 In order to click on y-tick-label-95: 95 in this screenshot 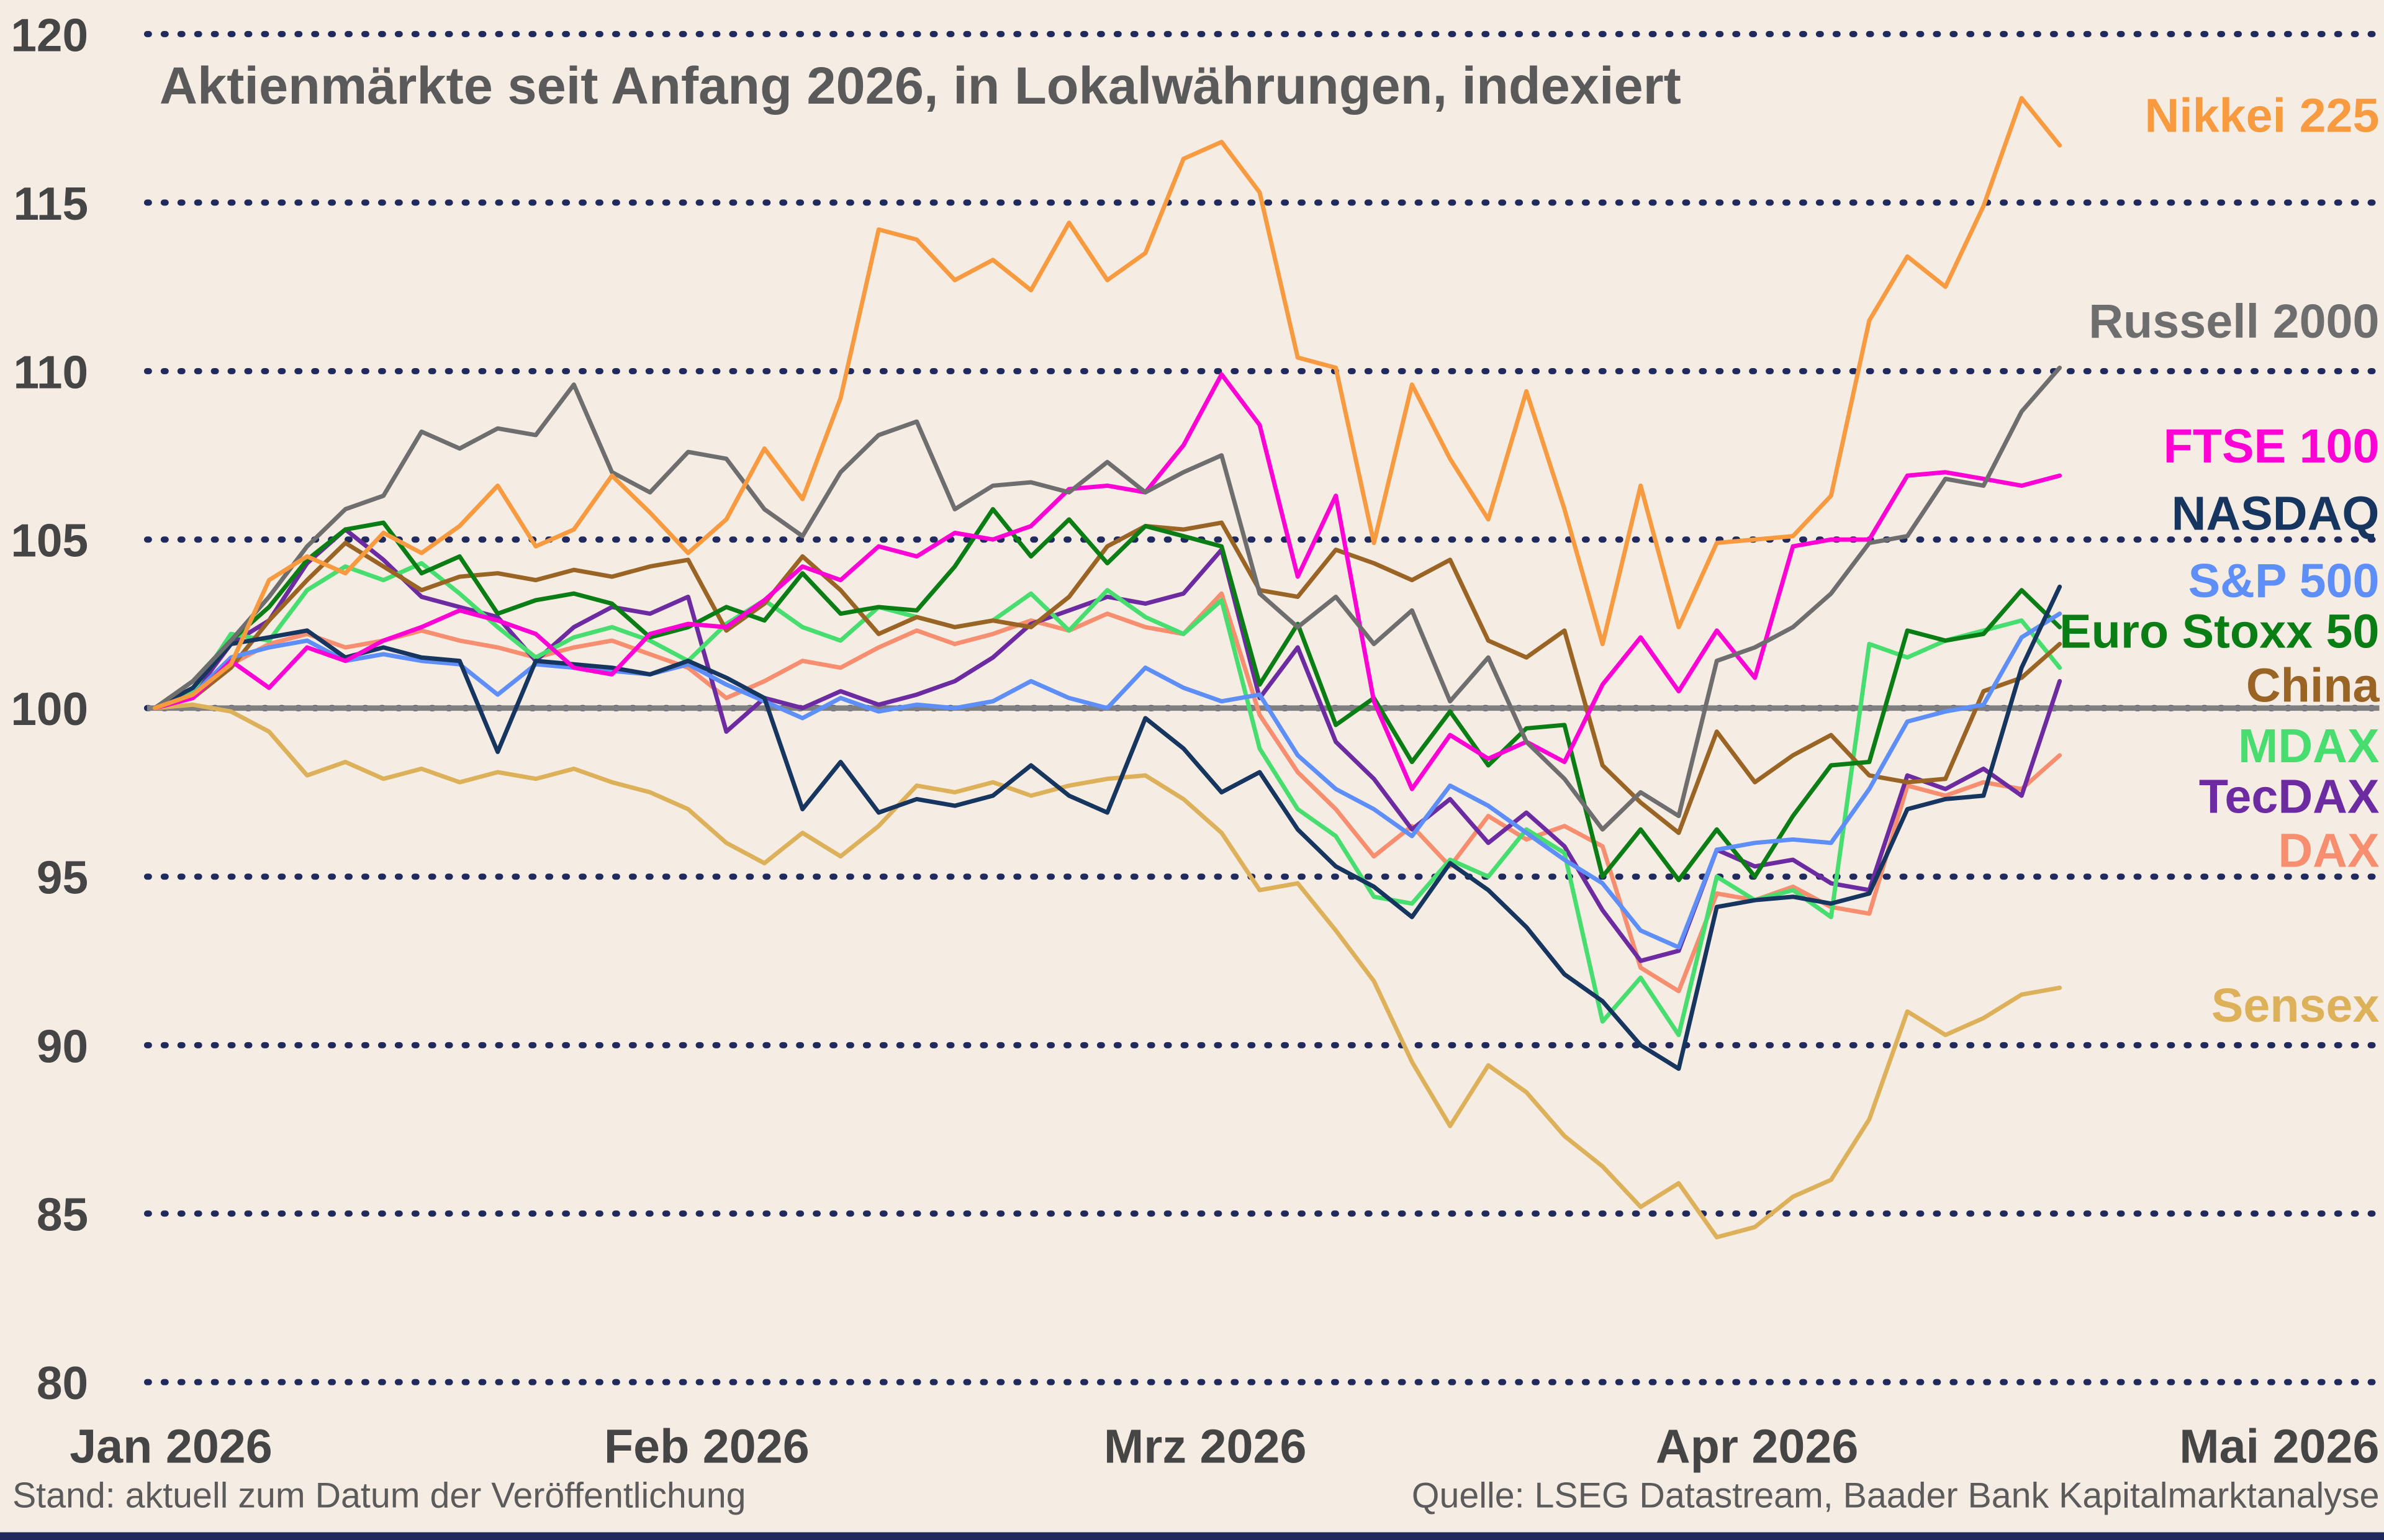, I will do `click(62, 878)`.